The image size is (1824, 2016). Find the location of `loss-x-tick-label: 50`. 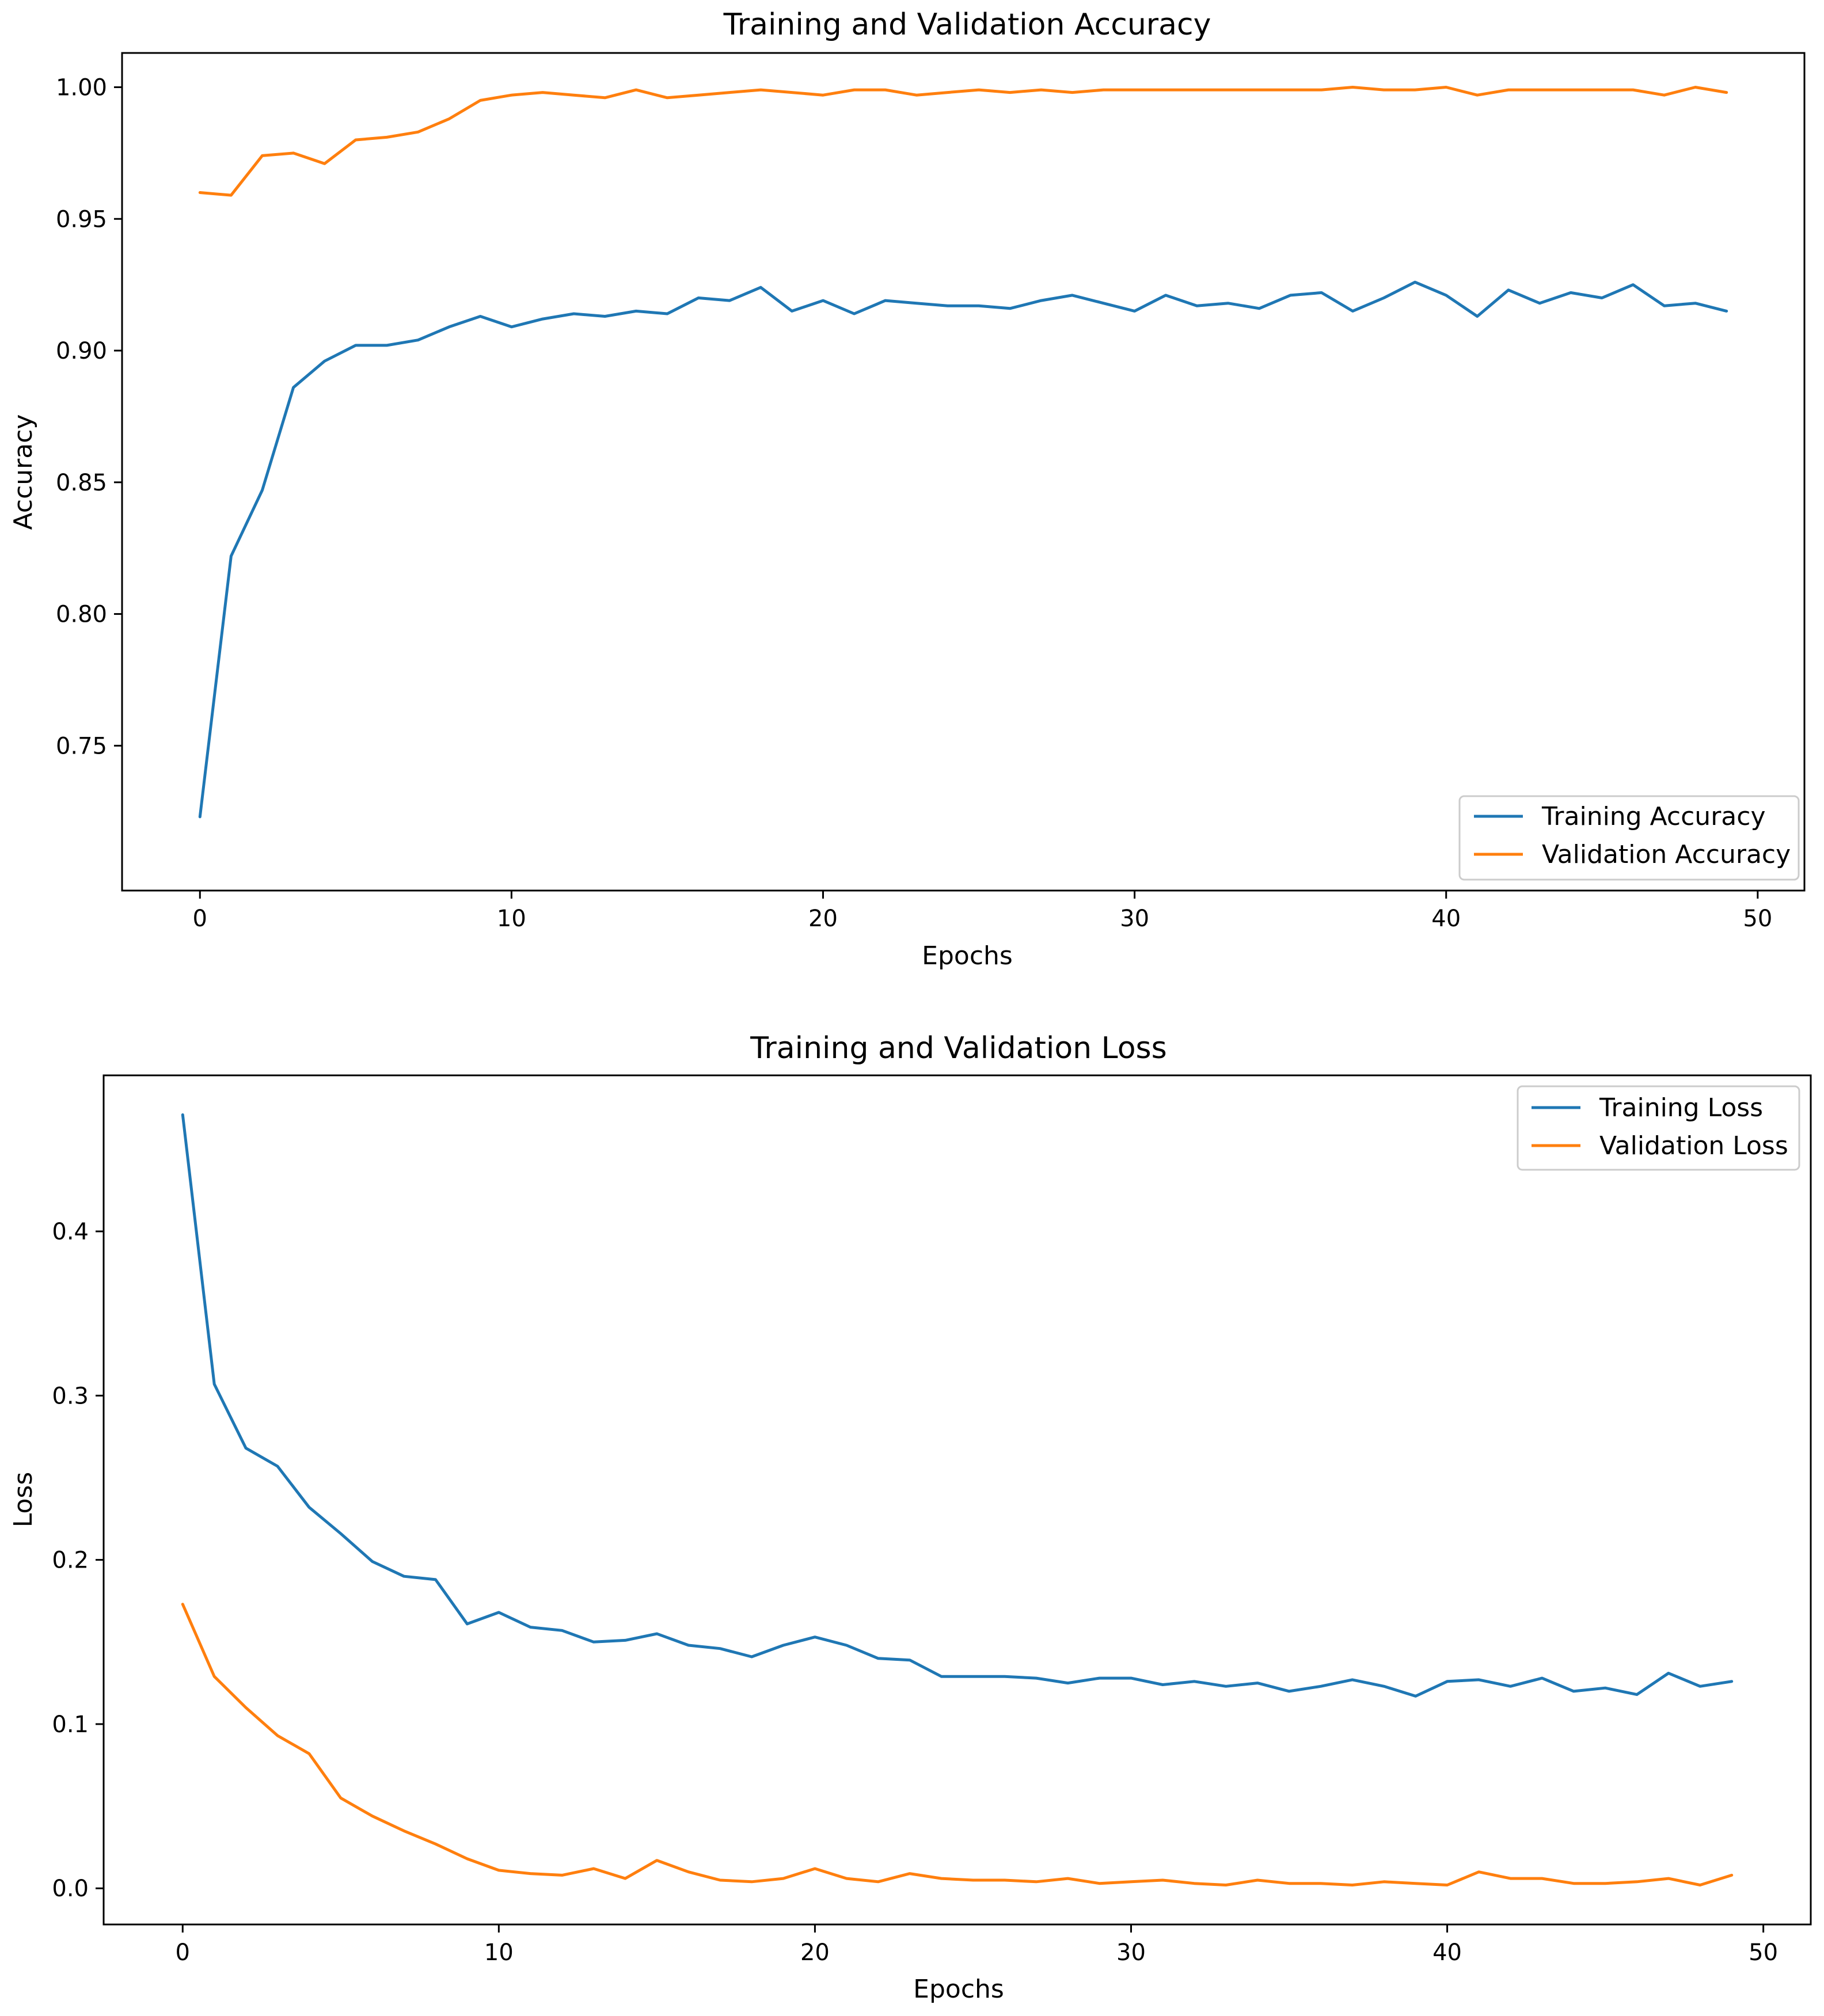

loss-x-tick-label: 50 is located at coordinates (1764, 1953).